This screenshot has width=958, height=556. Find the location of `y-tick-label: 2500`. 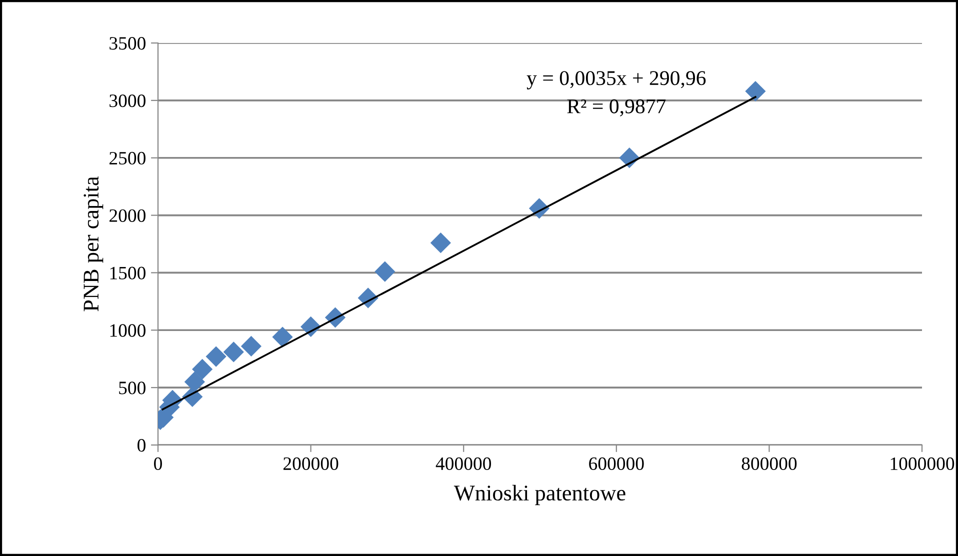

y-tick-label: 2500 is located at coordinates (128, 158).